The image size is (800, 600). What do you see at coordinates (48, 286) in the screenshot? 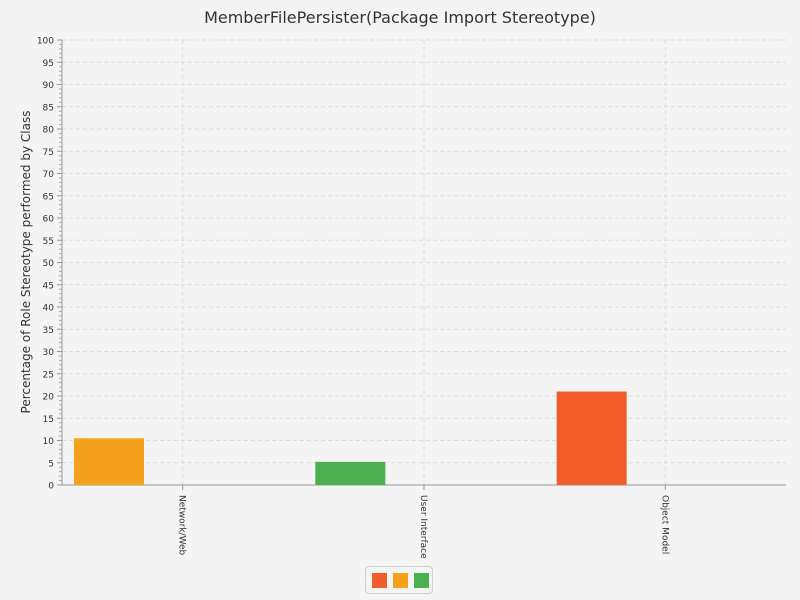
I see `y-tick-label: 45` at bounding box center [48, 286].